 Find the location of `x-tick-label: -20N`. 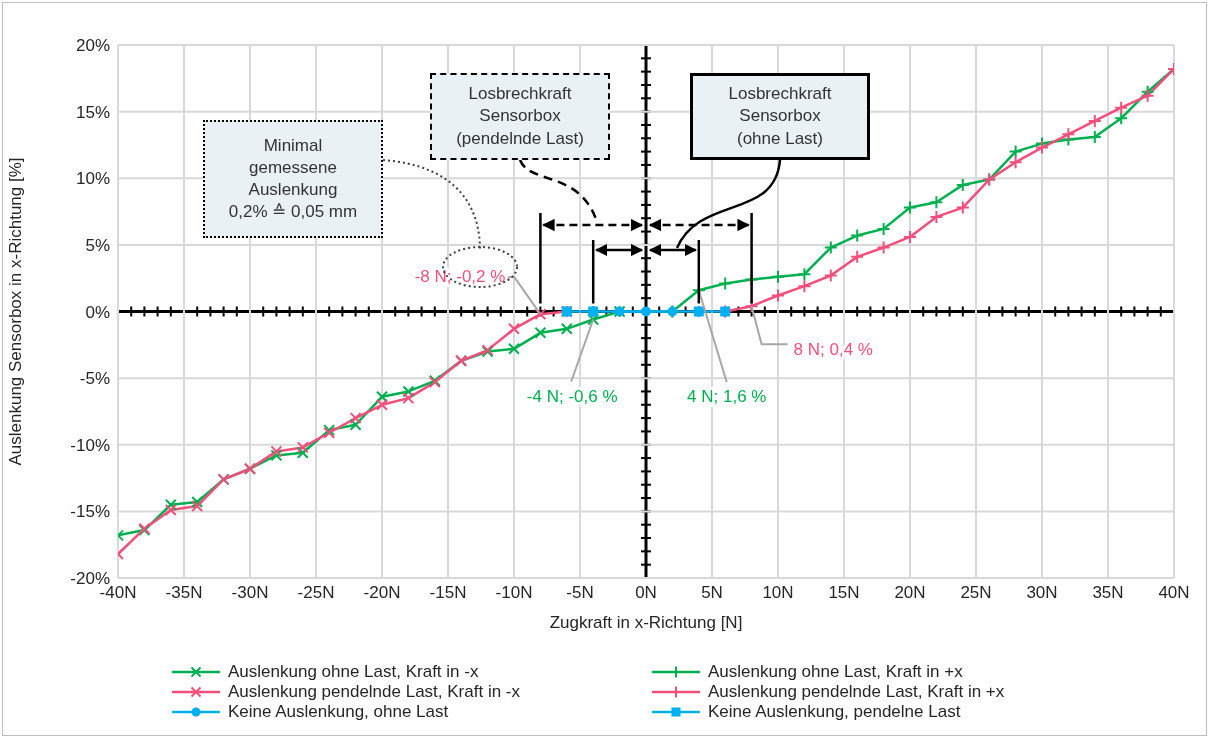

x-tick-label: -20N is located at coordinates (382, 593).